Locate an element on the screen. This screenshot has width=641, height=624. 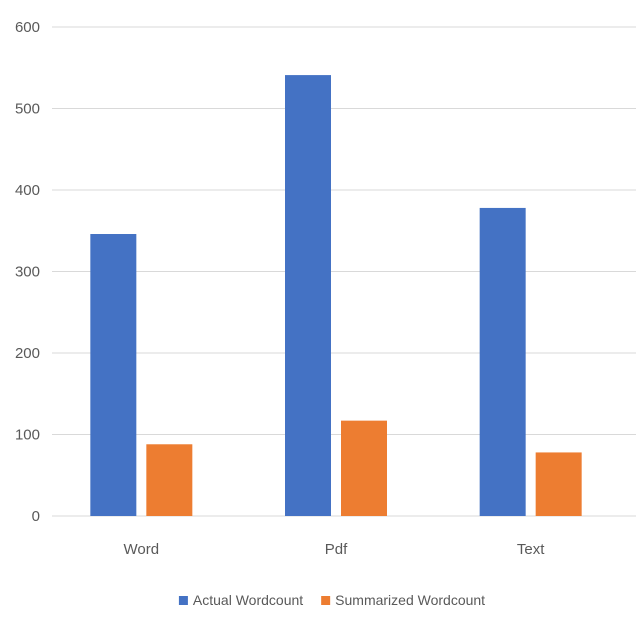
y-tick-label-300: 300 is located at coordinates (27, 272).